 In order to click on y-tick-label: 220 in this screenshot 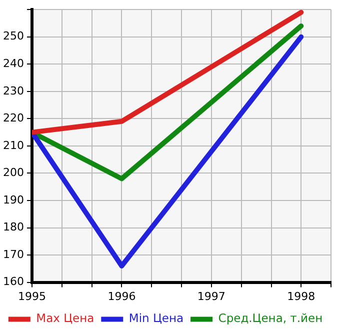, I will do `click(13, 118)`.